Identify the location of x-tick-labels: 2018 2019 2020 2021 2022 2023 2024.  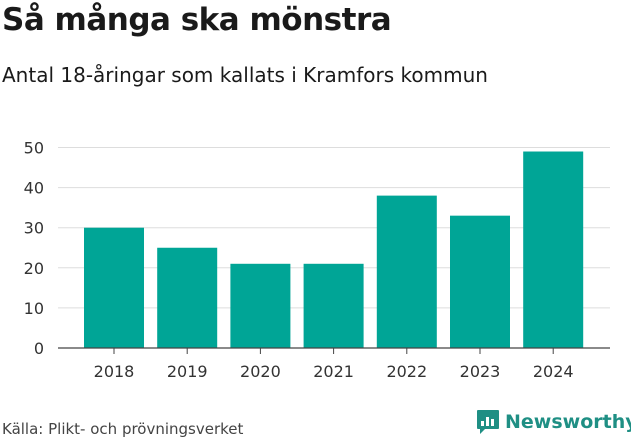
(334, 364).